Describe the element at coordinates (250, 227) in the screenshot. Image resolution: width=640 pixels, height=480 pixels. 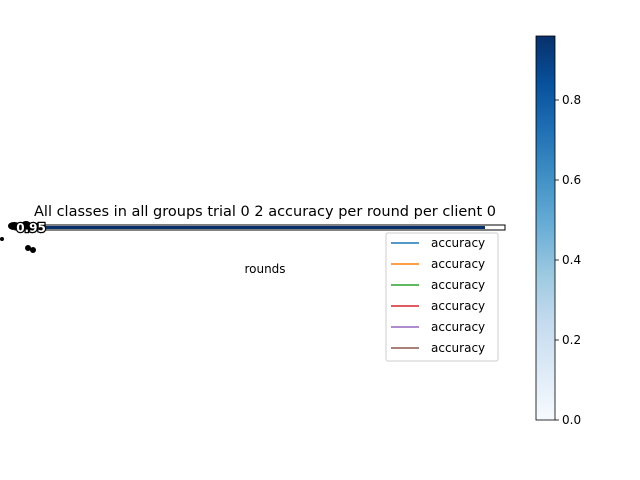
I see `heatmap-cell` at that location.